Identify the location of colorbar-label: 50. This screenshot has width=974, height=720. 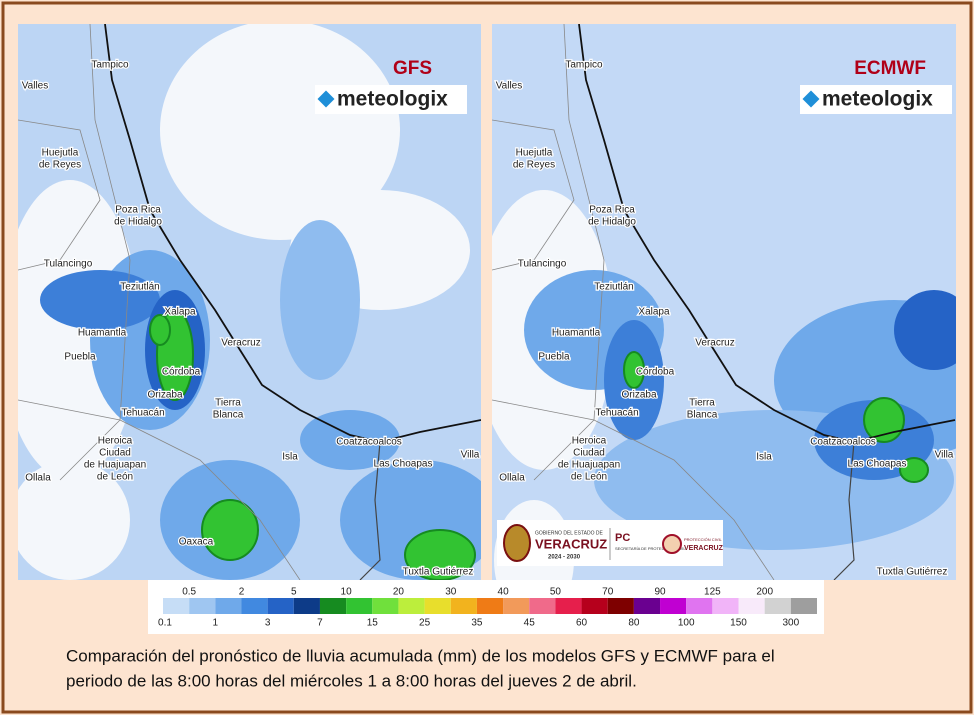
(556, 592).